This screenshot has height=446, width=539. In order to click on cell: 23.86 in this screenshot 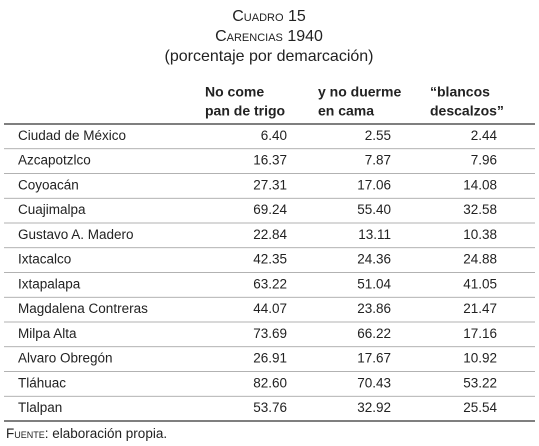, I will do `click(374, 308)`.